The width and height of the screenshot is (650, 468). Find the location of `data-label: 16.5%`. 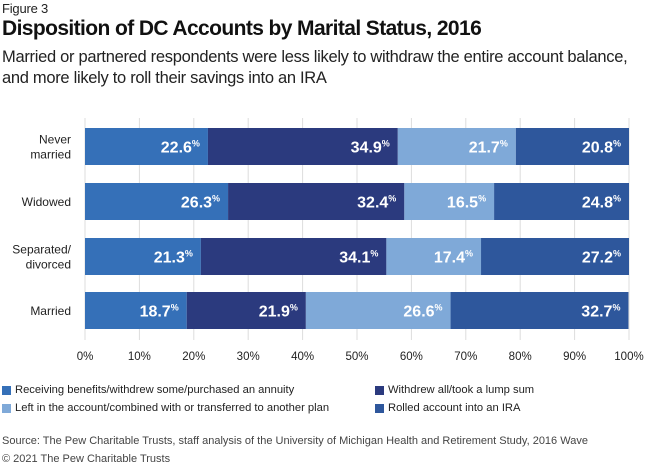

data-label: 16.5% is located at coordinates (466, 203).